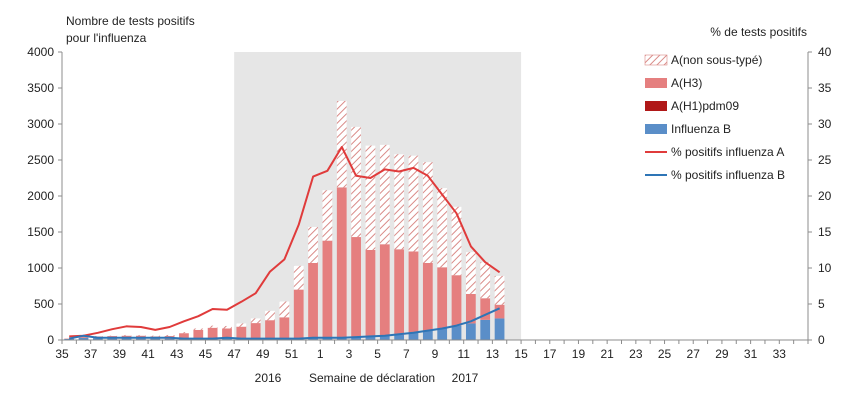 The width and height of the screenshot is (860, 400). I want to click on right-tick-label-20: 20, so click(825, 196).